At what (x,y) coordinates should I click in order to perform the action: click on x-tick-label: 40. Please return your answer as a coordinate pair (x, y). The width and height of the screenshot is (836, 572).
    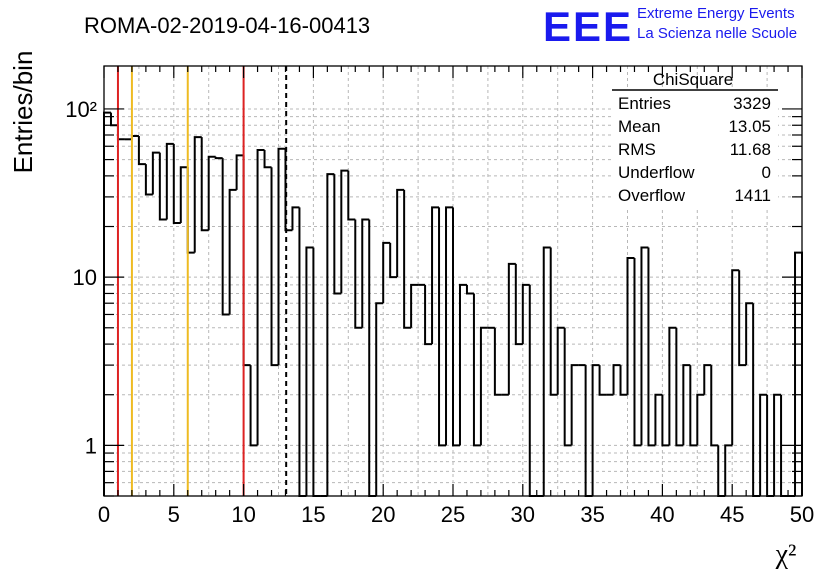
    Looking at the image, I should click on (662, 514).